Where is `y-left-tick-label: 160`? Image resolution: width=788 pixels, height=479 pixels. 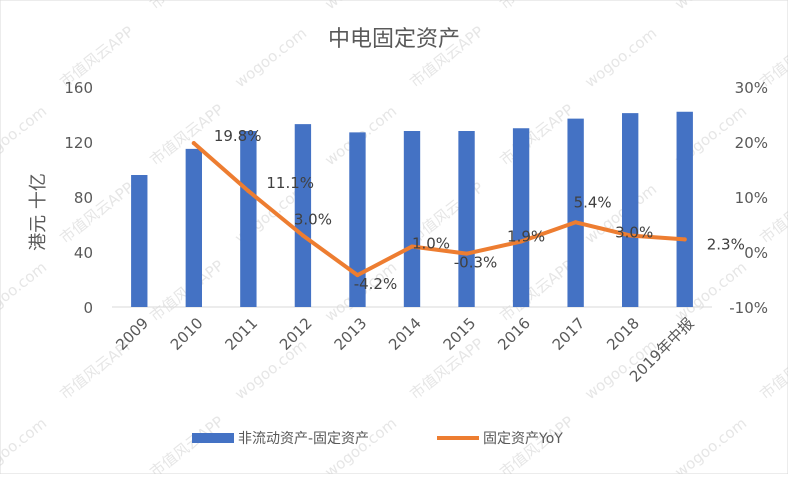 y-left-tick-label: 160 is located at coordinates (78, 88).